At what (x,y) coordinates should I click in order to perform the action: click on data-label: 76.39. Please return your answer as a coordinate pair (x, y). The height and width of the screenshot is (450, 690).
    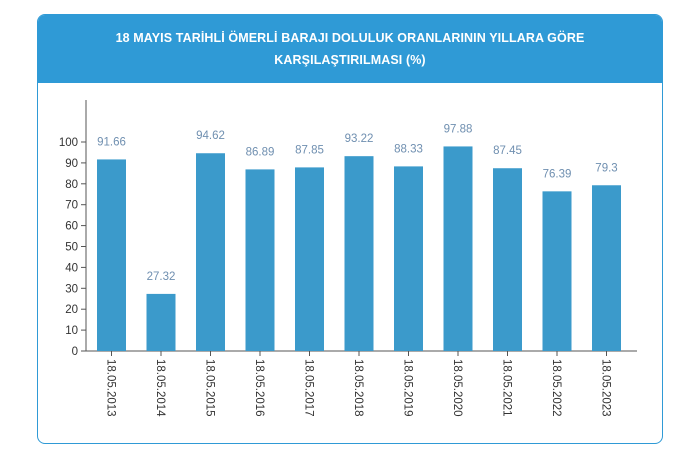
    Looking at the image, I should click on (557, 174).